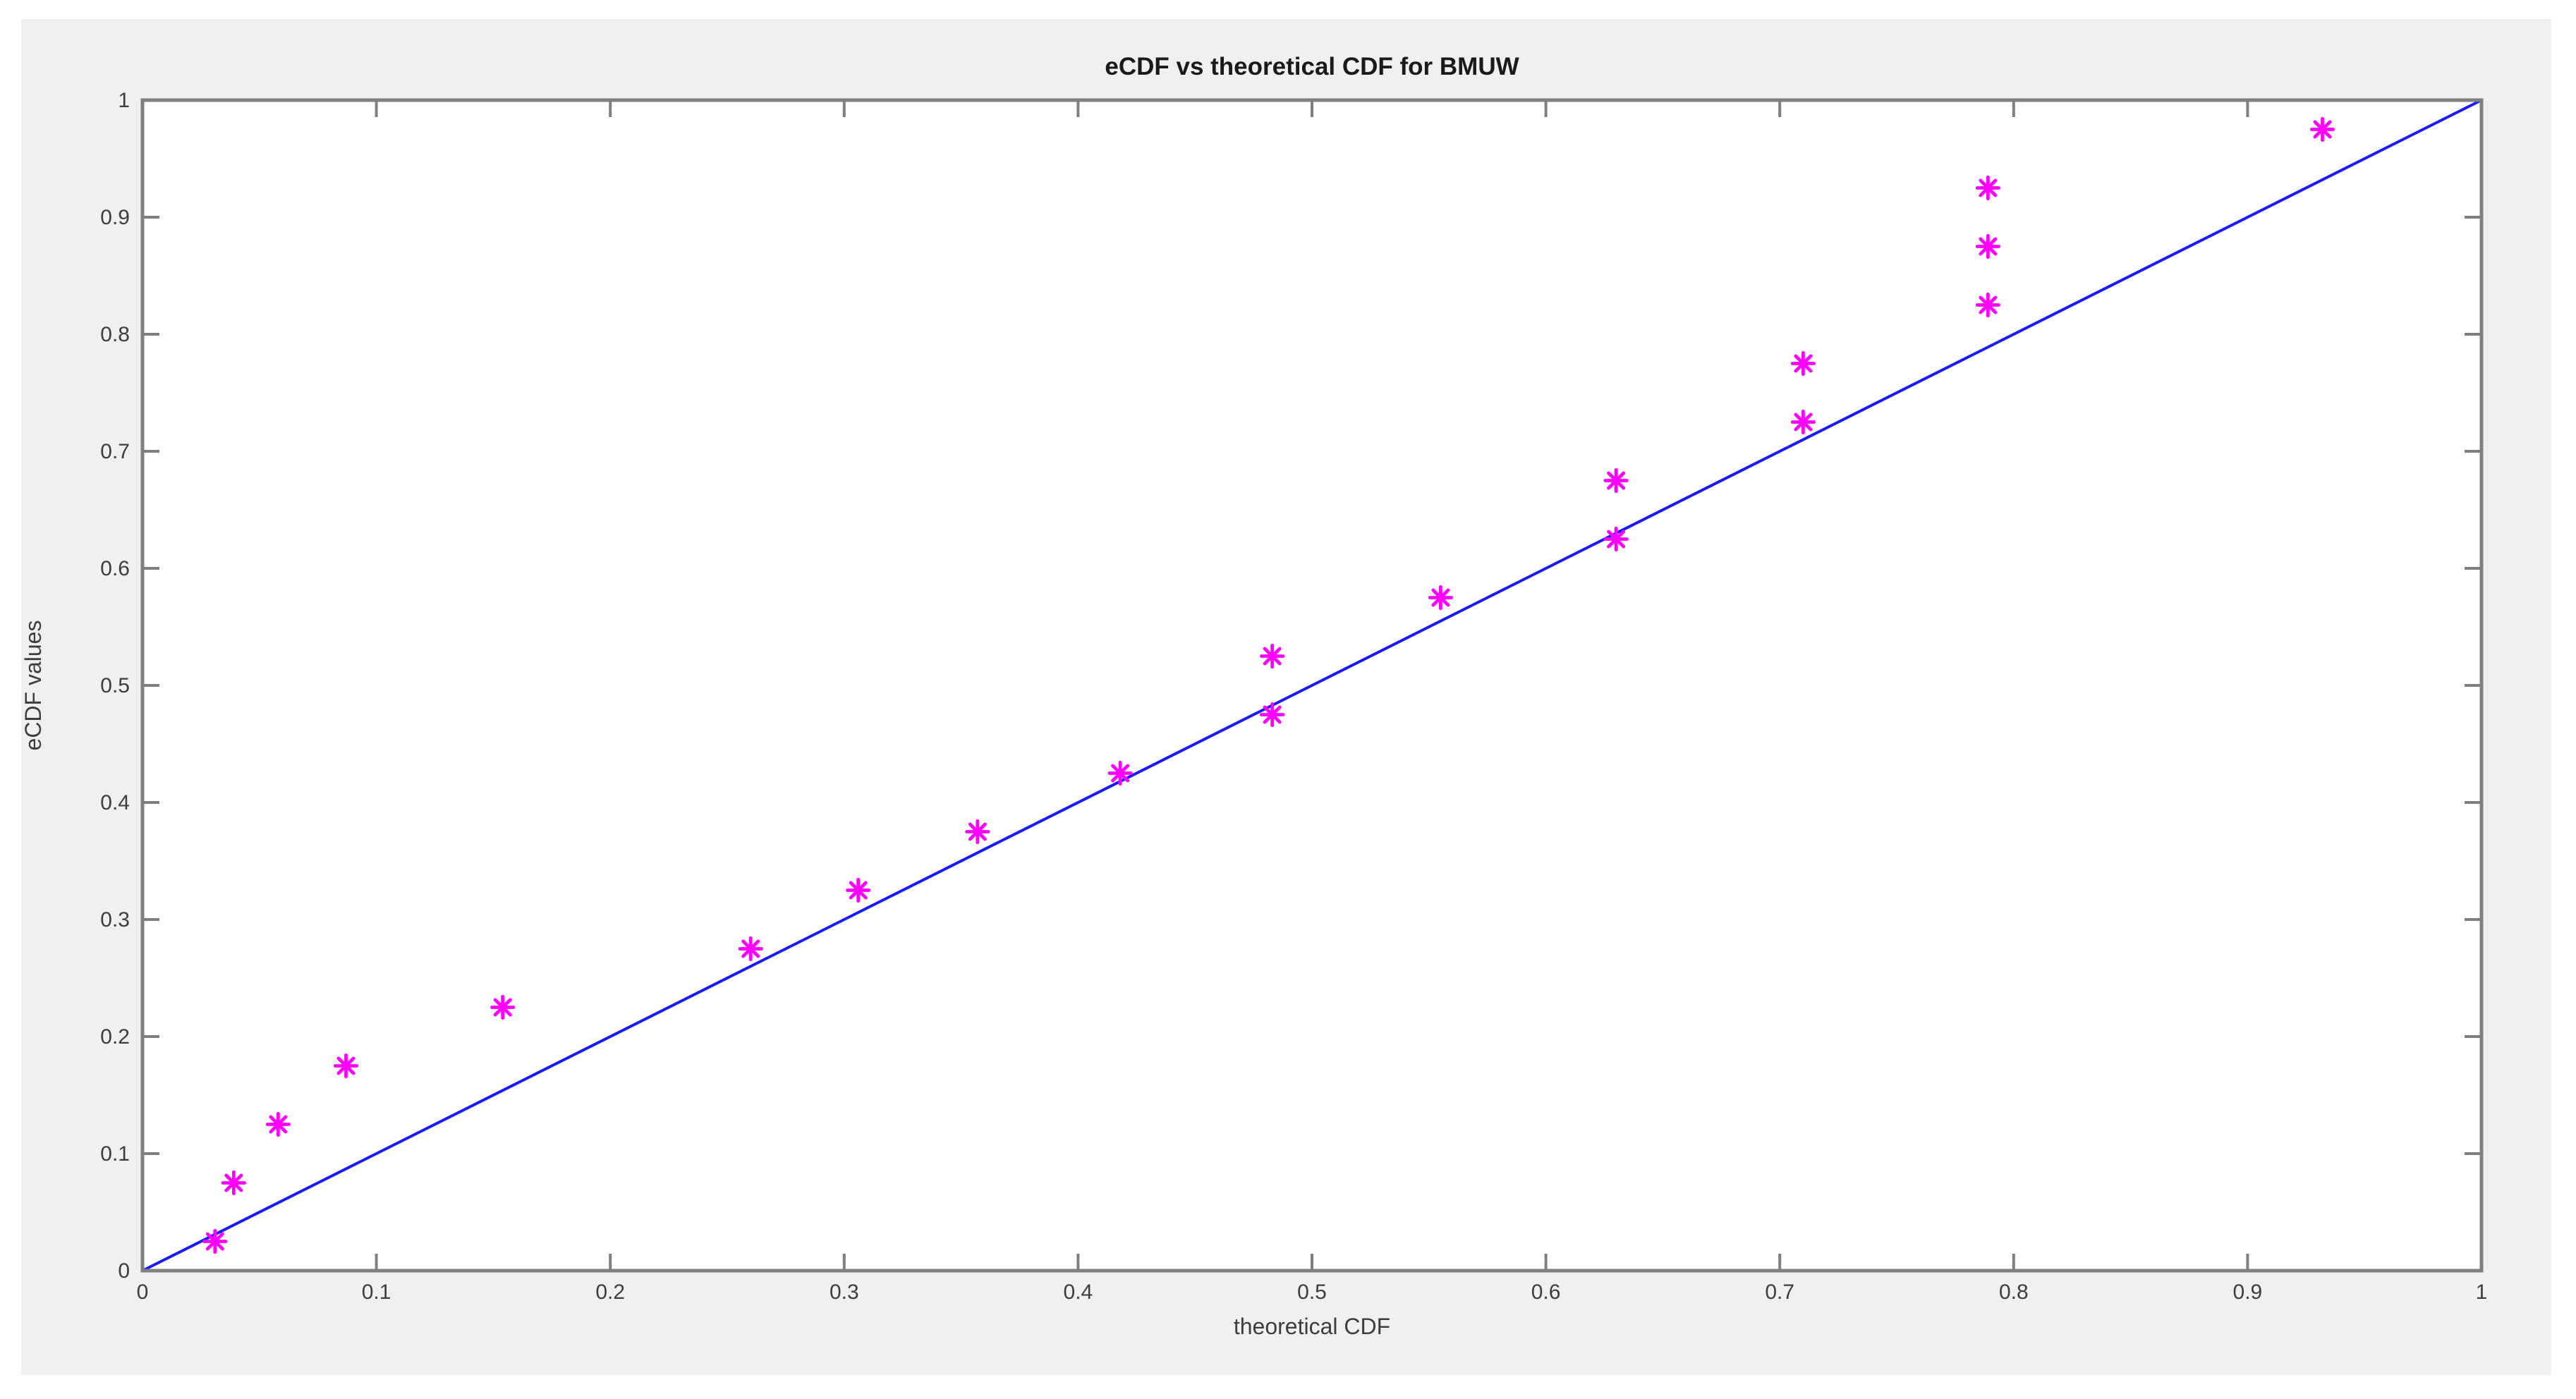  What do you see at coordinates (115, 217) in the screenshot?
I see `y-tick-label: 0.9` at bounding box center [115, 217].